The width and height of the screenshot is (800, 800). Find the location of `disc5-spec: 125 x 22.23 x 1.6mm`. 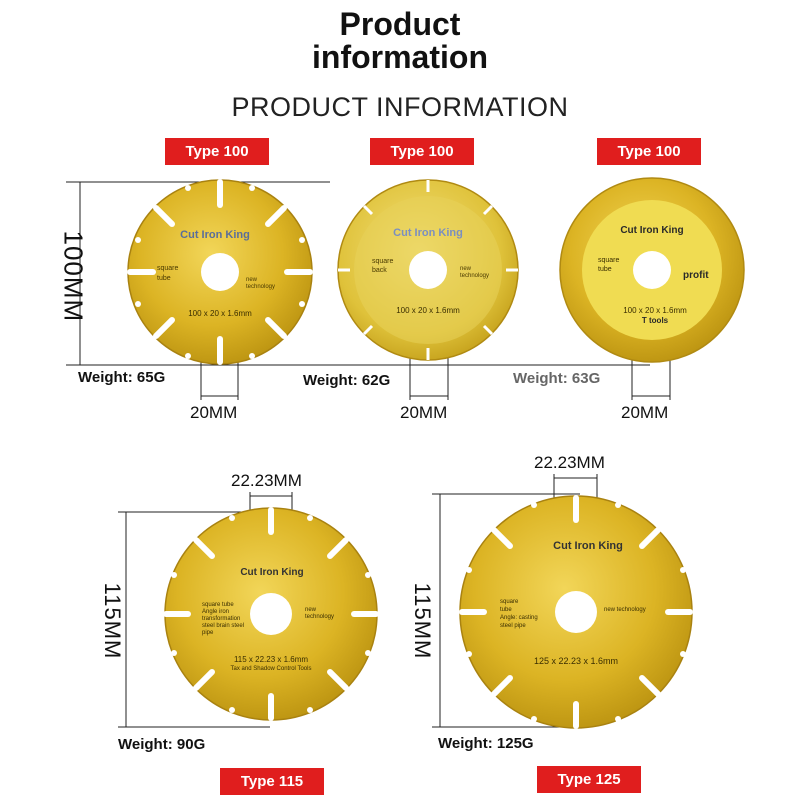

disc5-spec: 125 x 22.23 x 1.6mm is located at coordinates (576, 661).